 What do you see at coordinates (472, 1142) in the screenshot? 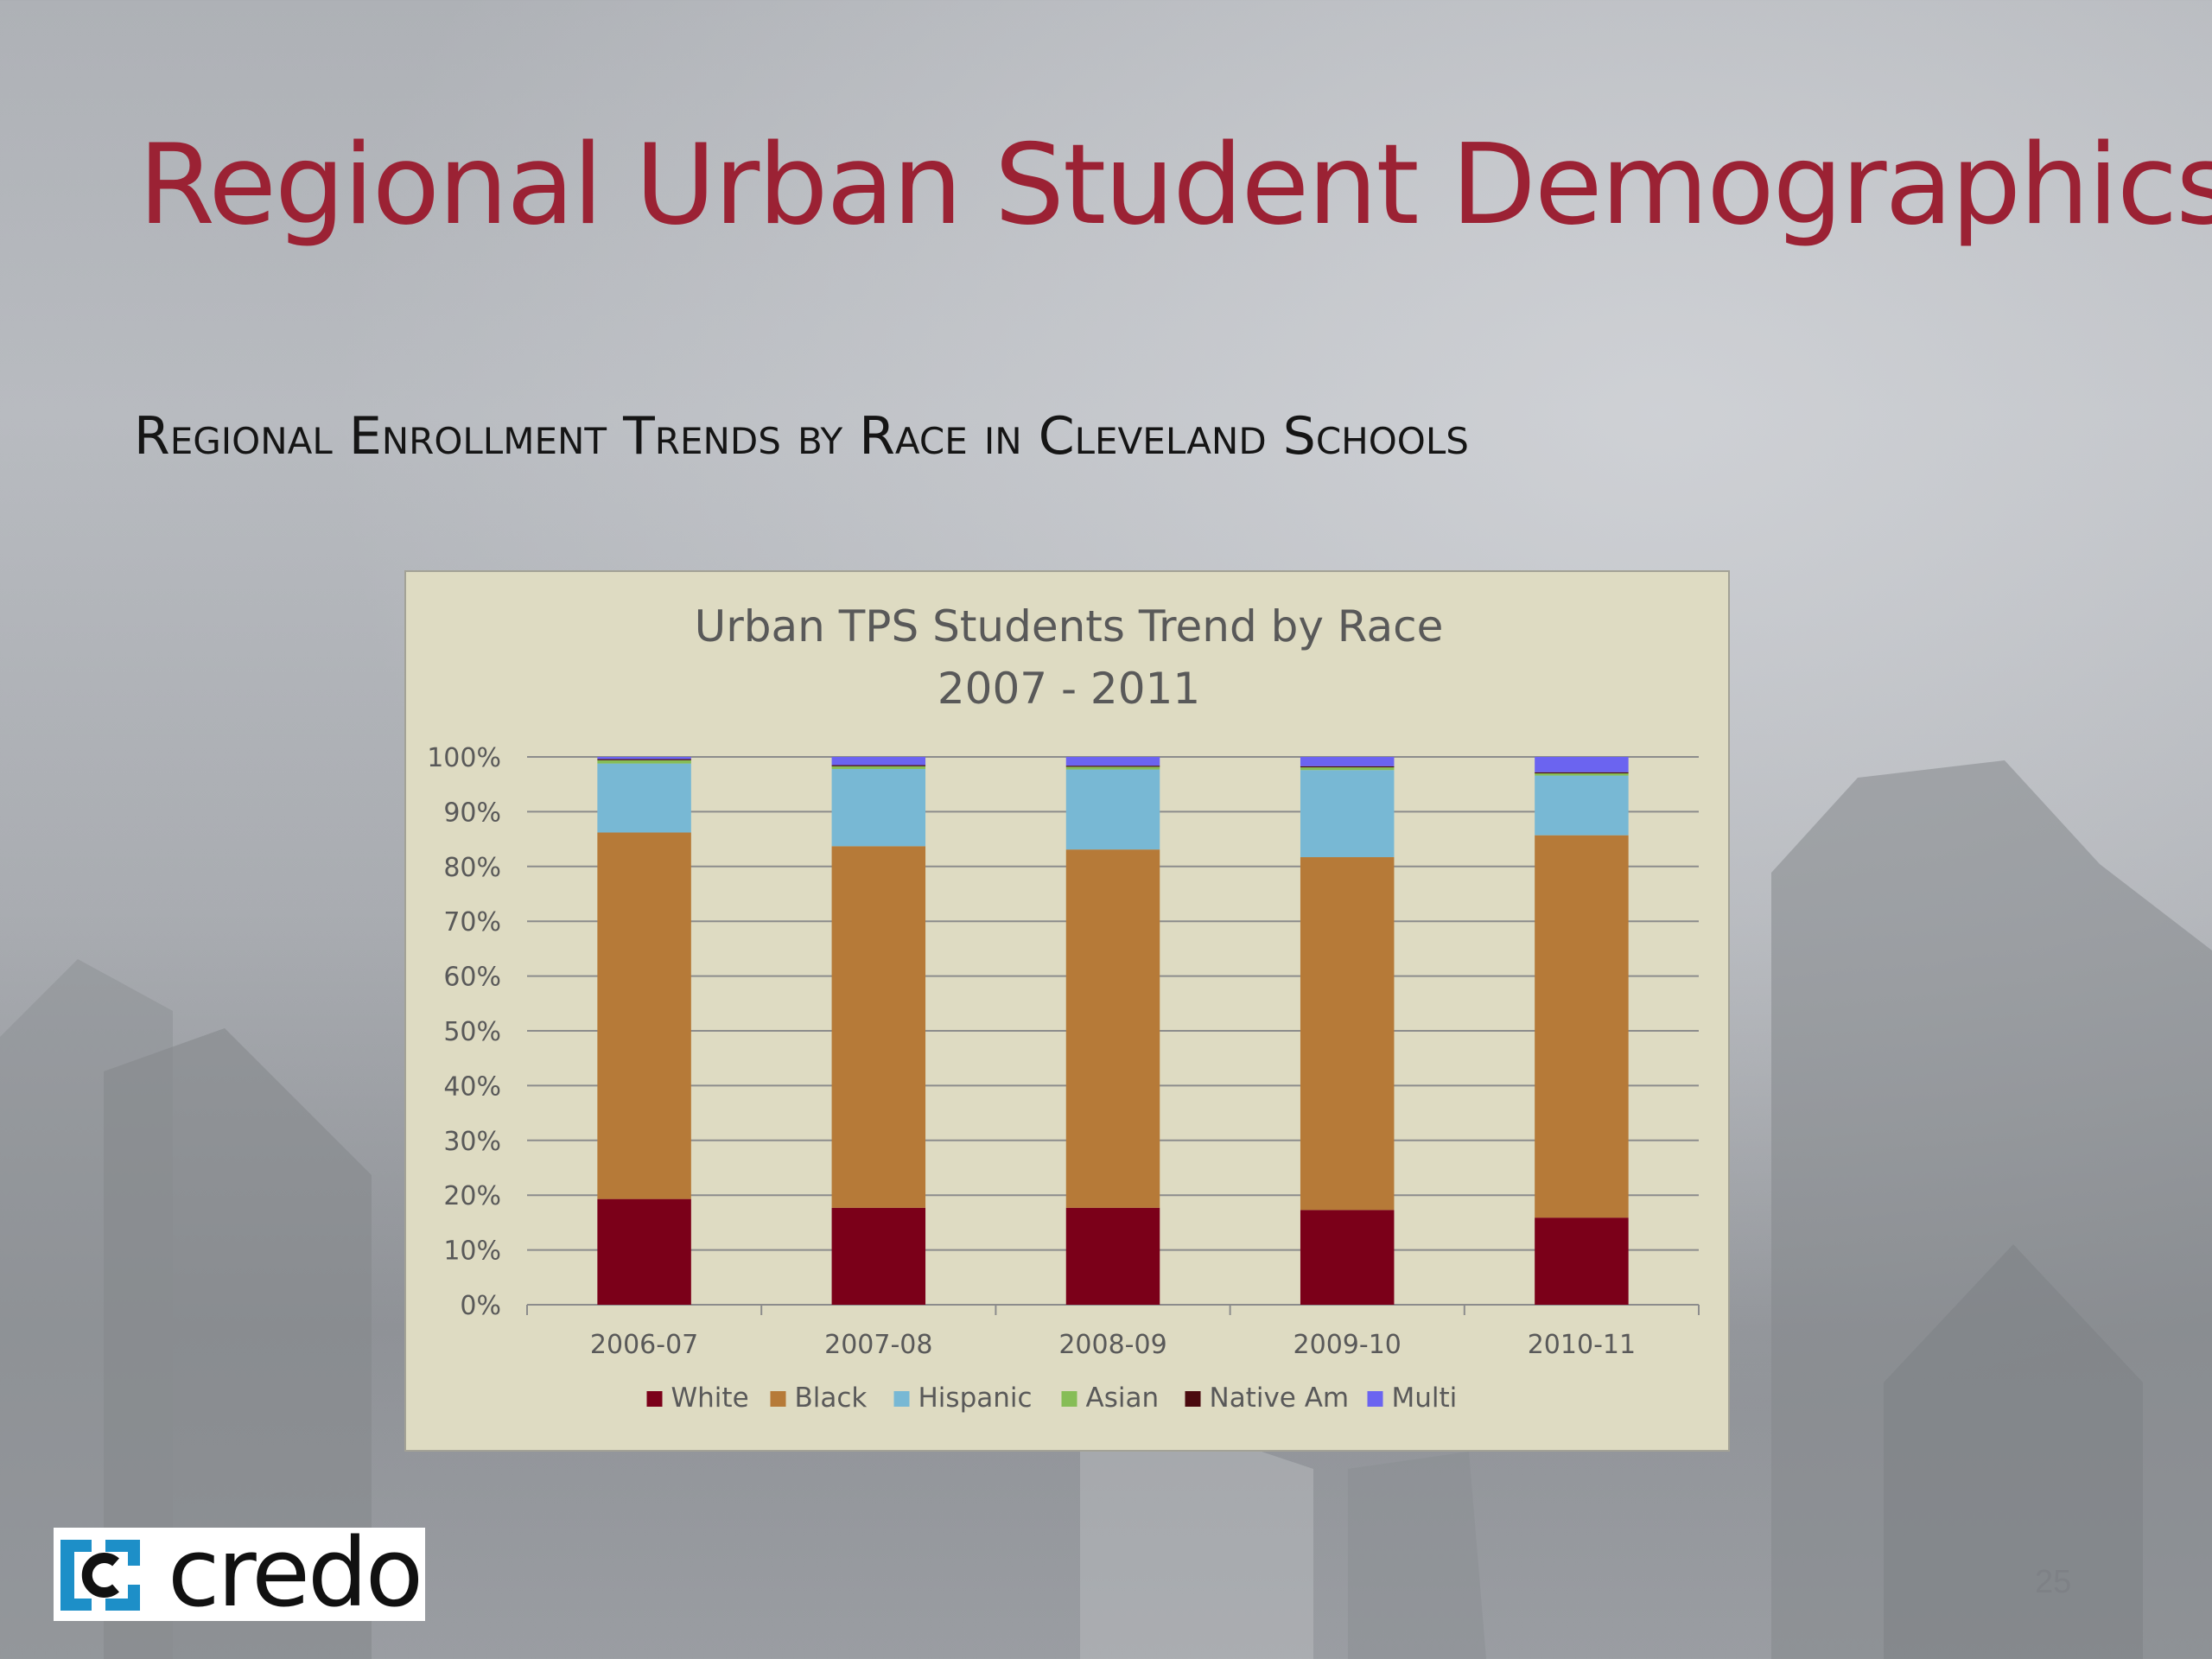
I see `y-tick-label: 30%` at bounding box center [472, 1142].